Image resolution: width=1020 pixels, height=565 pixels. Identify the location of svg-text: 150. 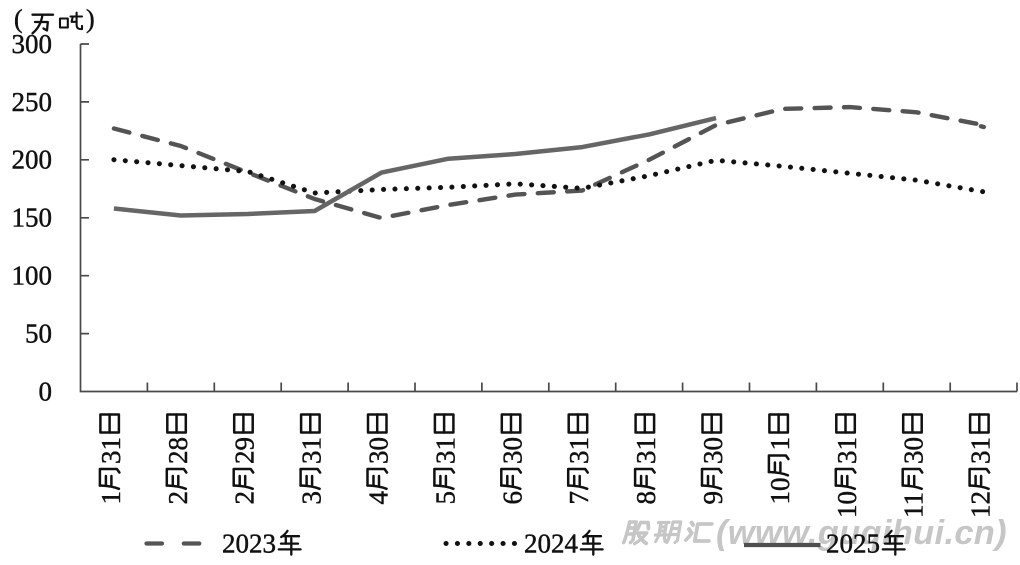
(32, 218).